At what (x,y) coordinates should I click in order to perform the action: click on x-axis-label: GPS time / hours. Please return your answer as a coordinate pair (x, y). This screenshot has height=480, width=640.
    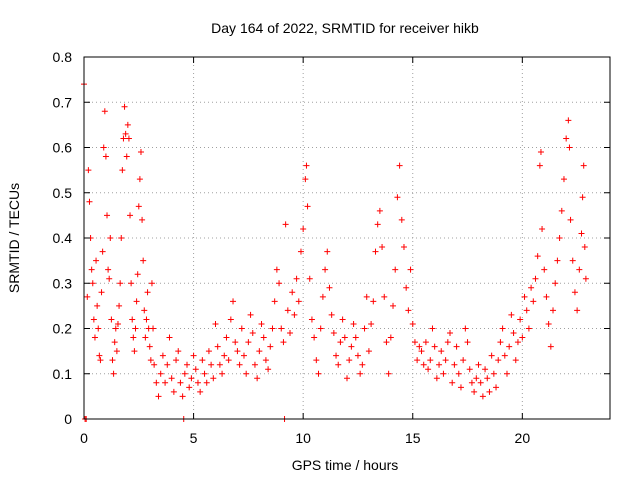
    Looking at the image, I should click on (345, 465).